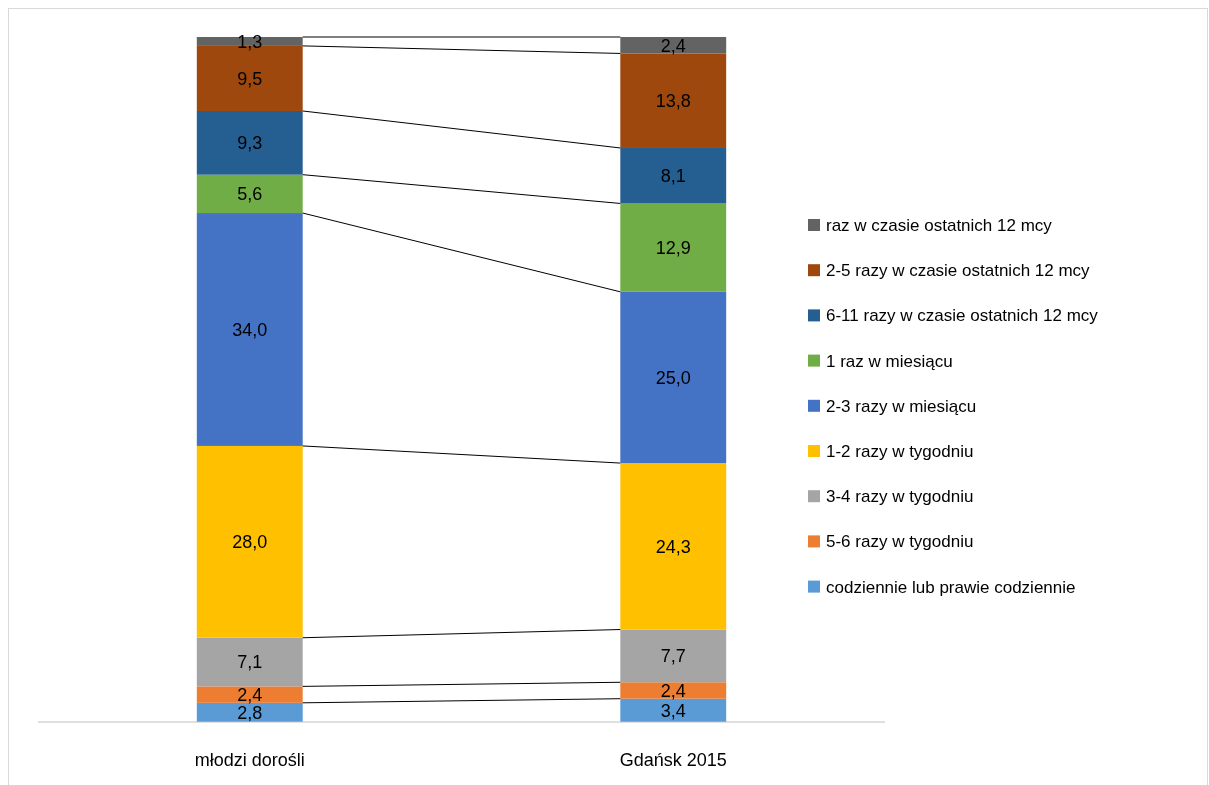 This screenshot has width=1209, height=785. I want to click on data-label: 9,3, so click(250, 143).